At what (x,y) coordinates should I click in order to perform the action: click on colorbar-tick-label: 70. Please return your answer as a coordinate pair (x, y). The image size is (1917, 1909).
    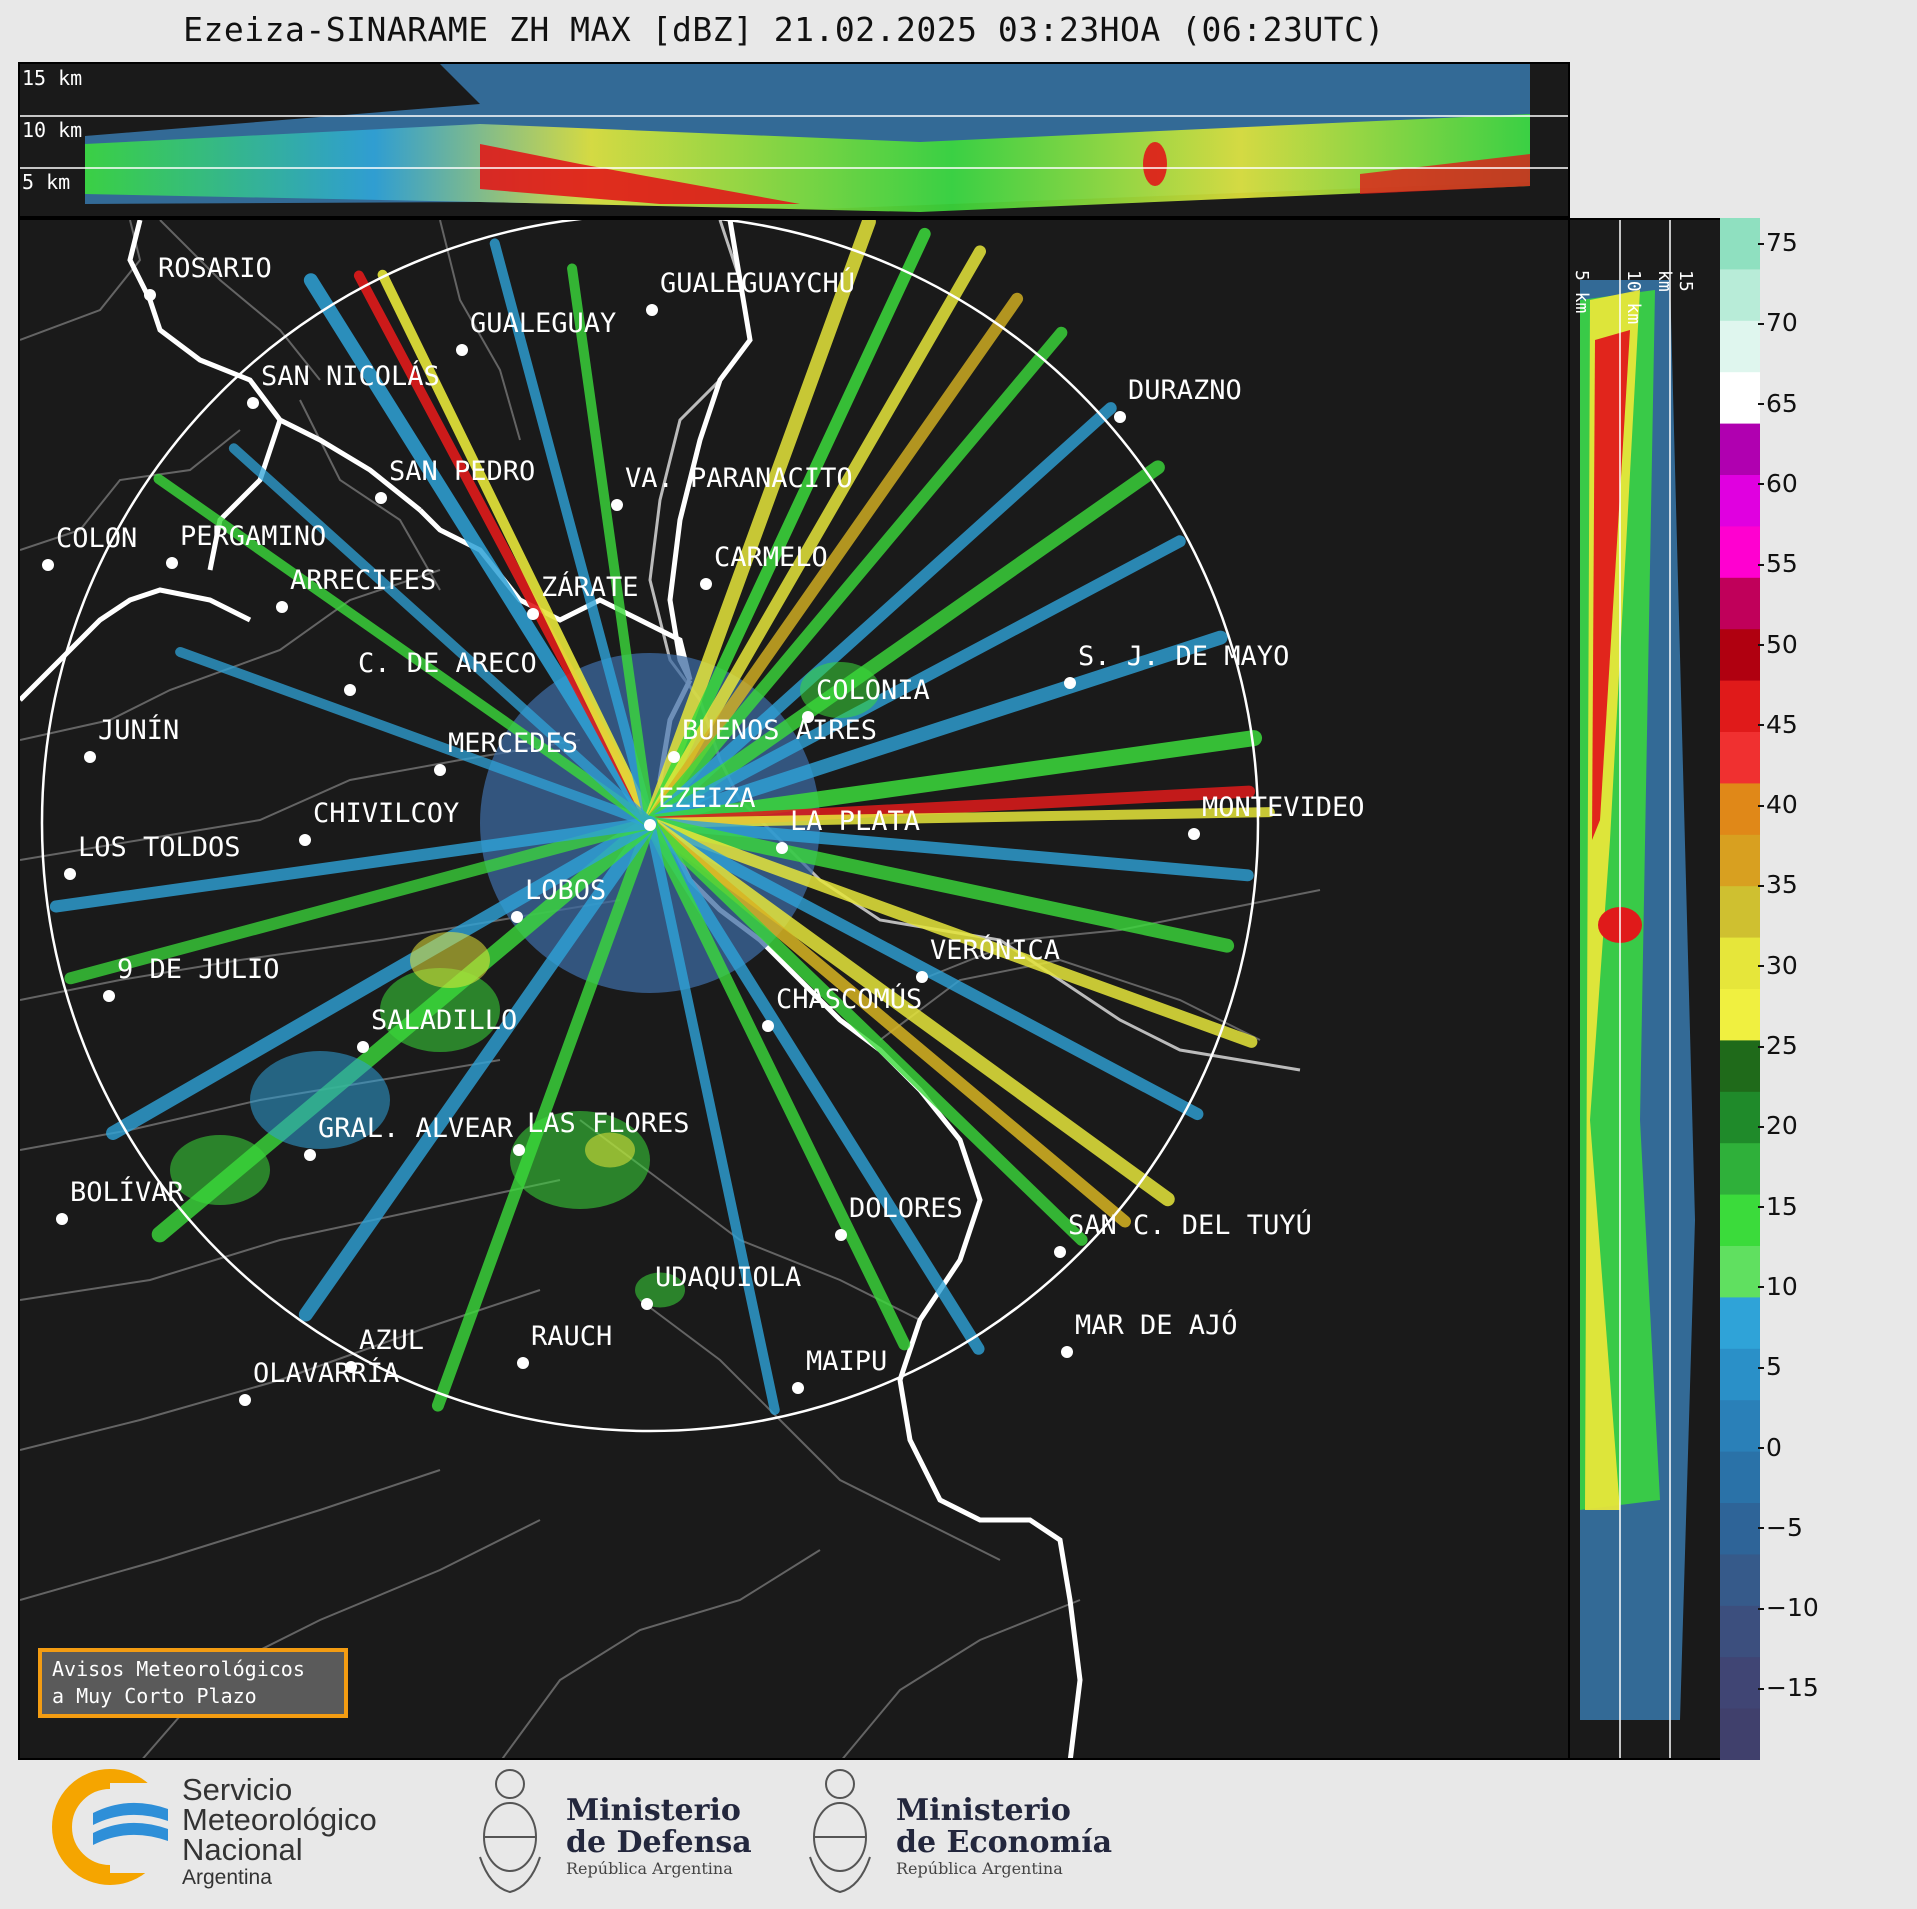
    Looking at the image, I should click on (1778, 323).